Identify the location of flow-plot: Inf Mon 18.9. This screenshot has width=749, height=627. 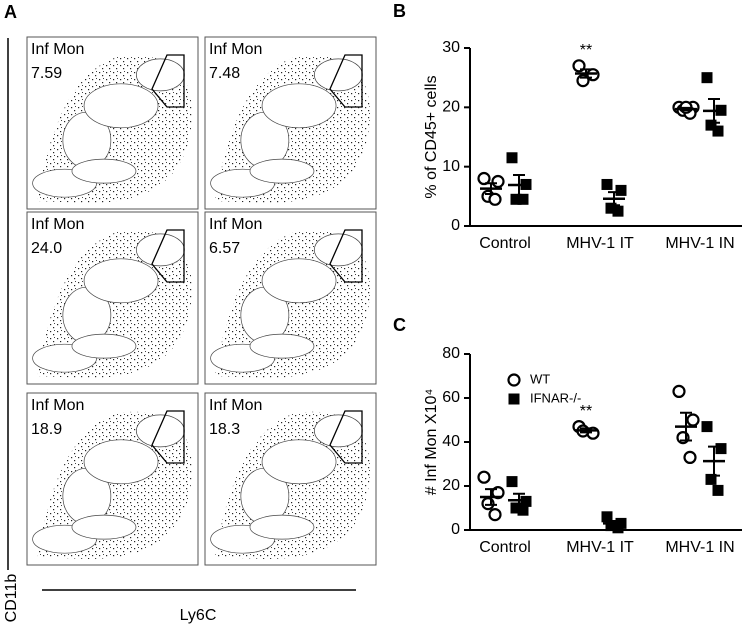
(112, 479).